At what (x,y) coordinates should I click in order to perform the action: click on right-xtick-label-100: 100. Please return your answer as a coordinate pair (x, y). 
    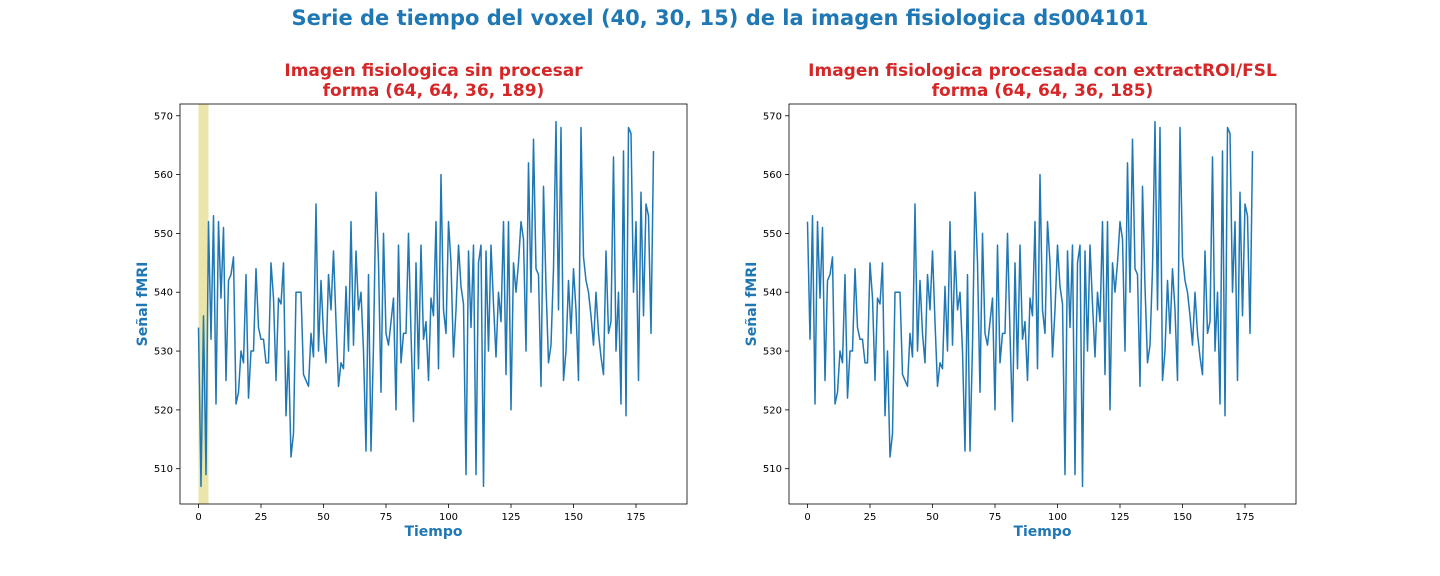
    Looking at the image, I should click on (1057, 517).